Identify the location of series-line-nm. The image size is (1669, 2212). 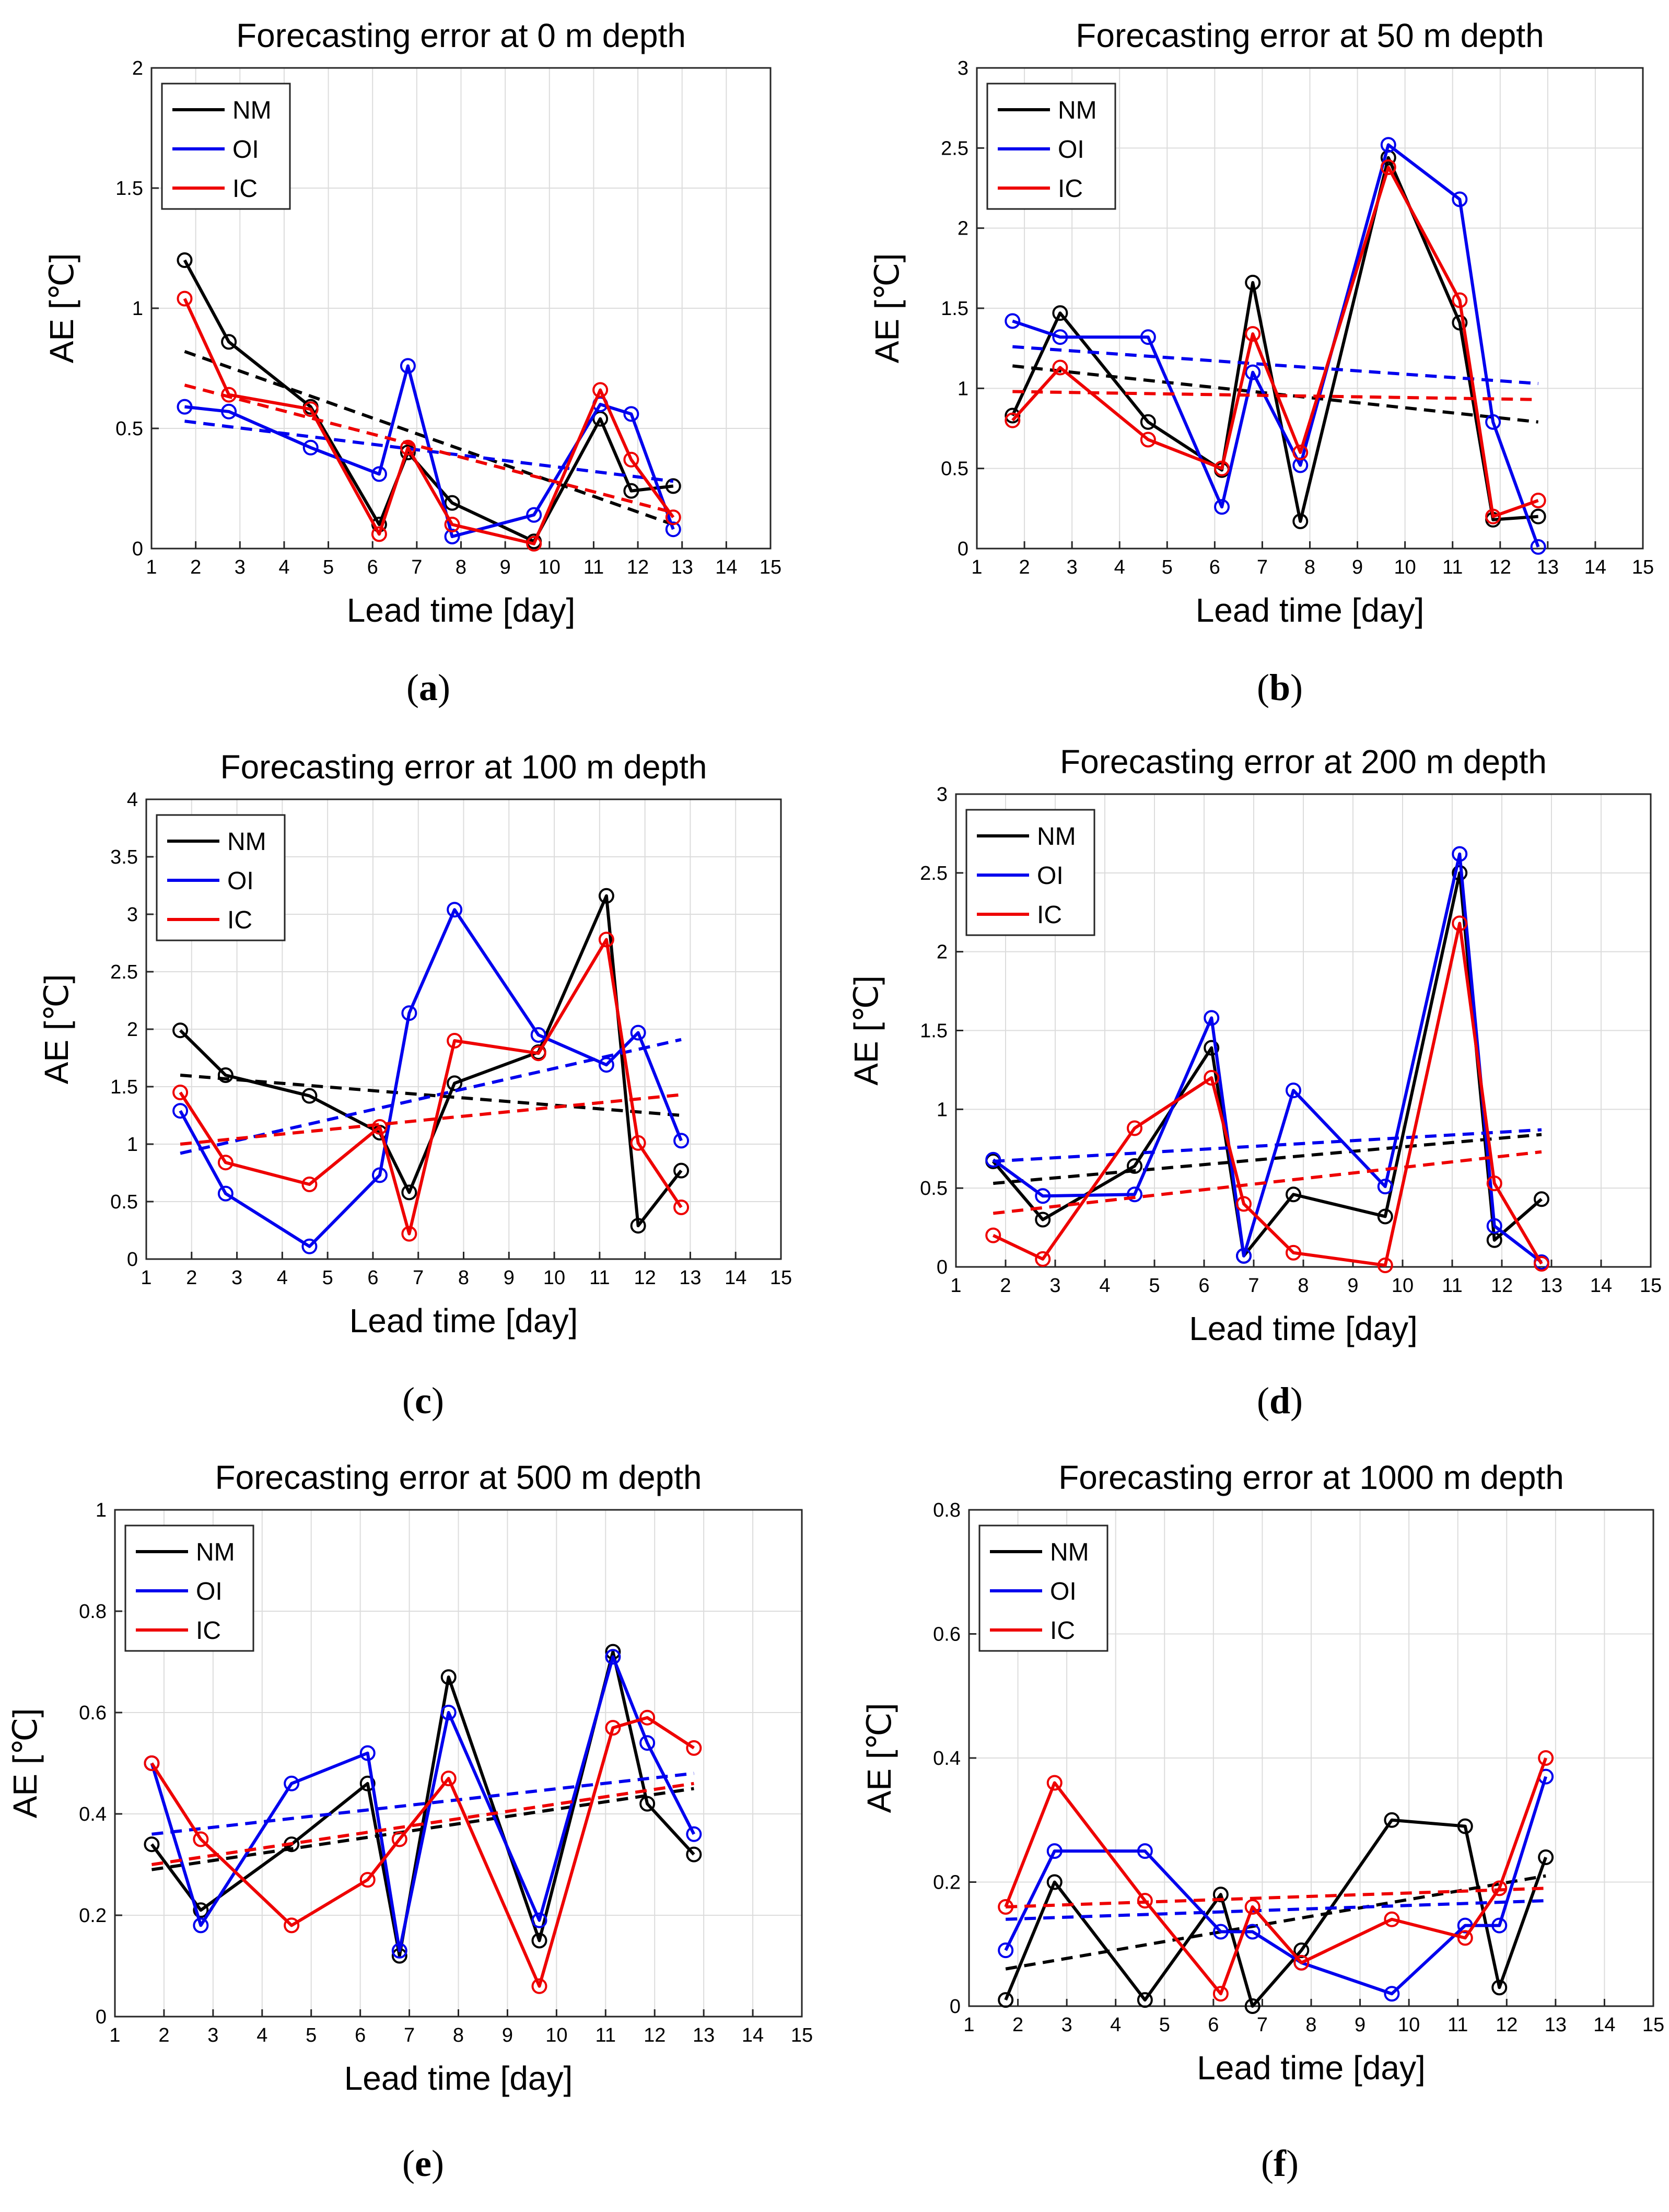
(1275, 1913).